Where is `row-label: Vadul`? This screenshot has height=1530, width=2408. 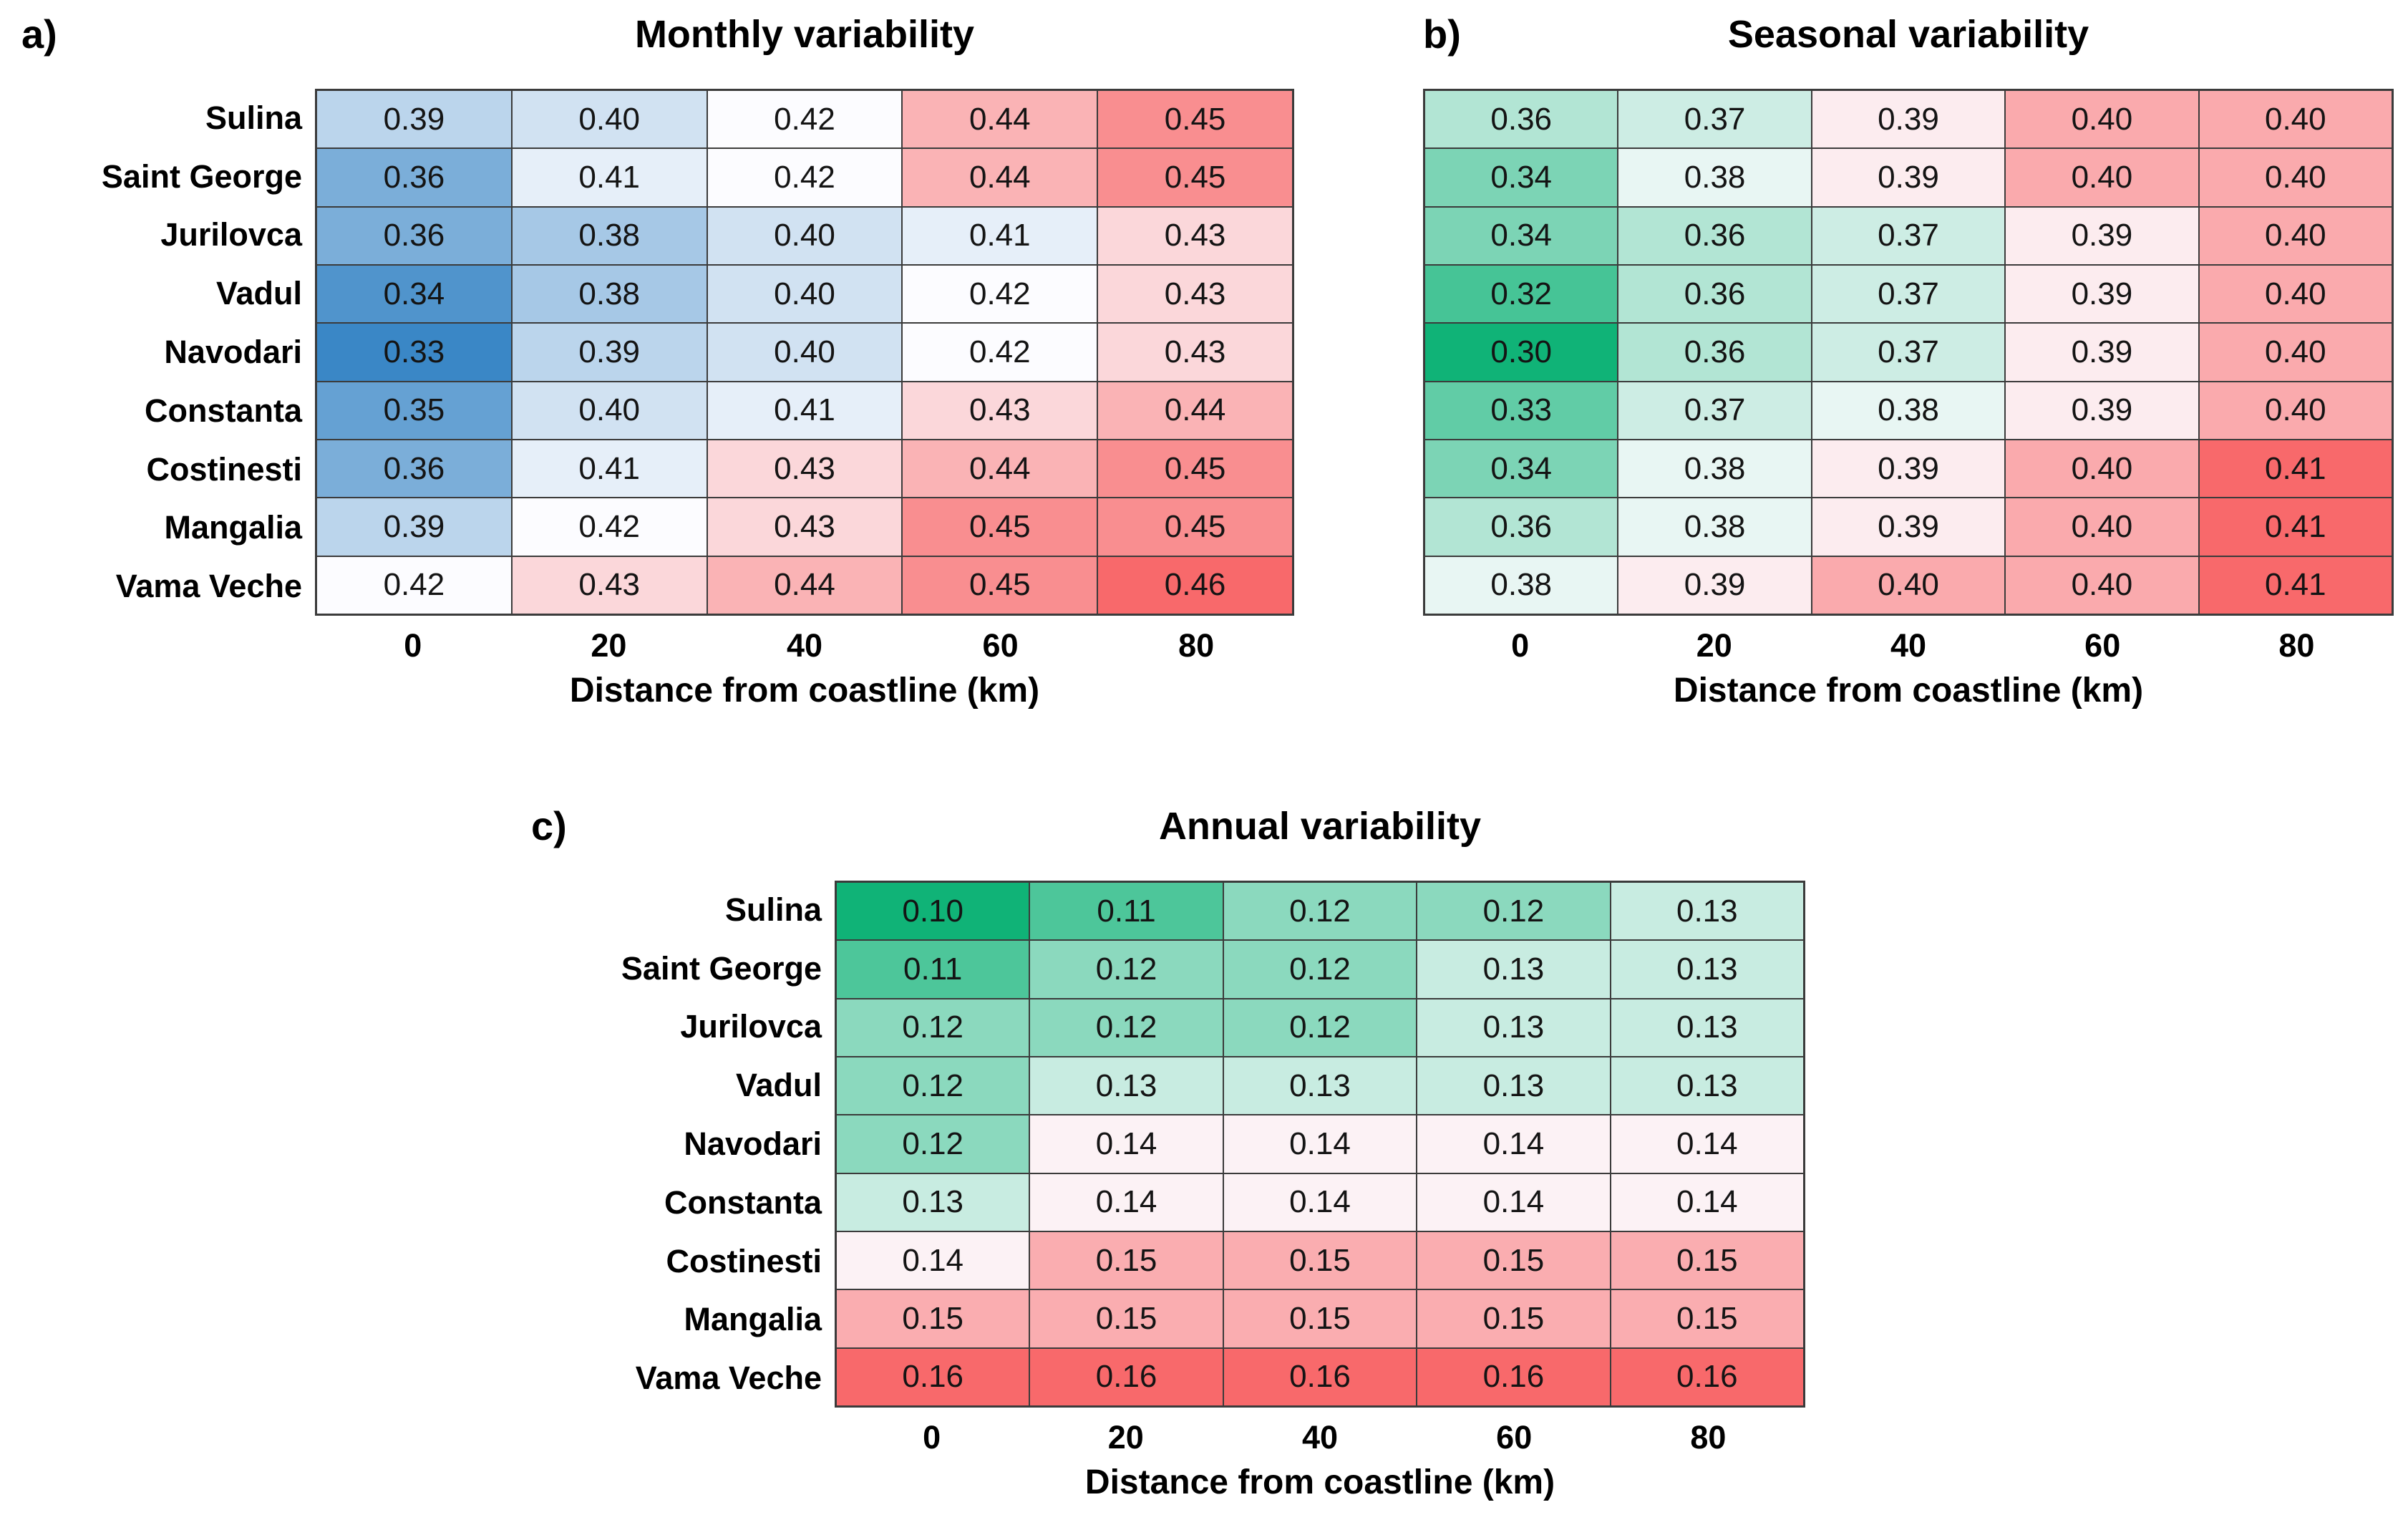 row-label: Vadul is located at coordinates (259, 293).